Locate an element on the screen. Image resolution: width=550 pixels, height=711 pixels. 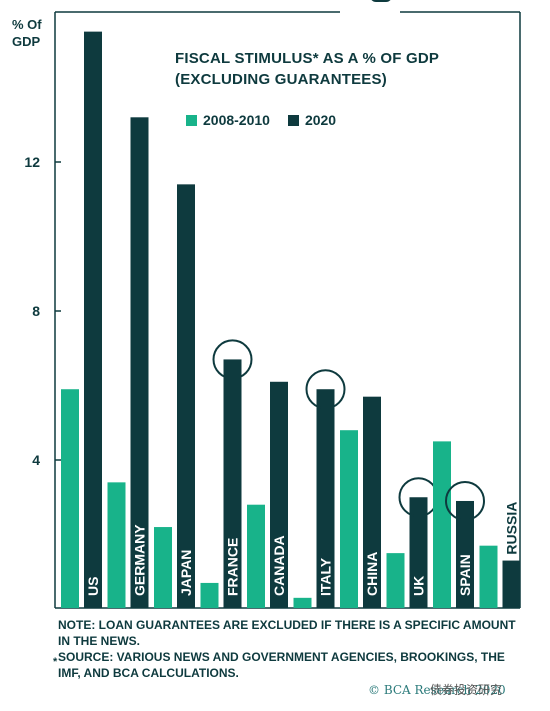
legend-entry-2020: 2020 is located at coordinates (312, 120).